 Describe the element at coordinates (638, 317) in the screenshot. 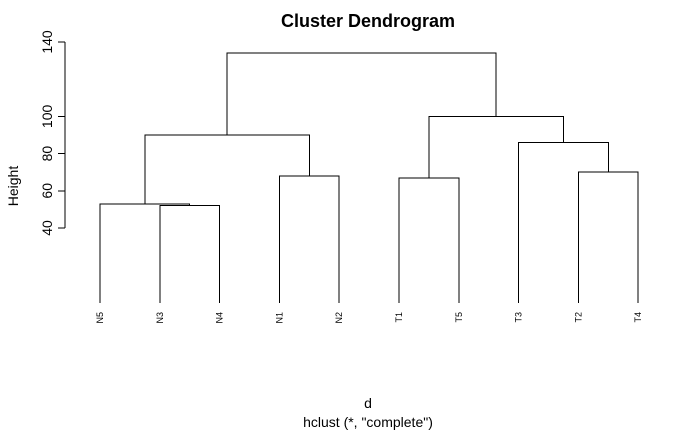

I see `leaf-label-T4: T4` at that location.